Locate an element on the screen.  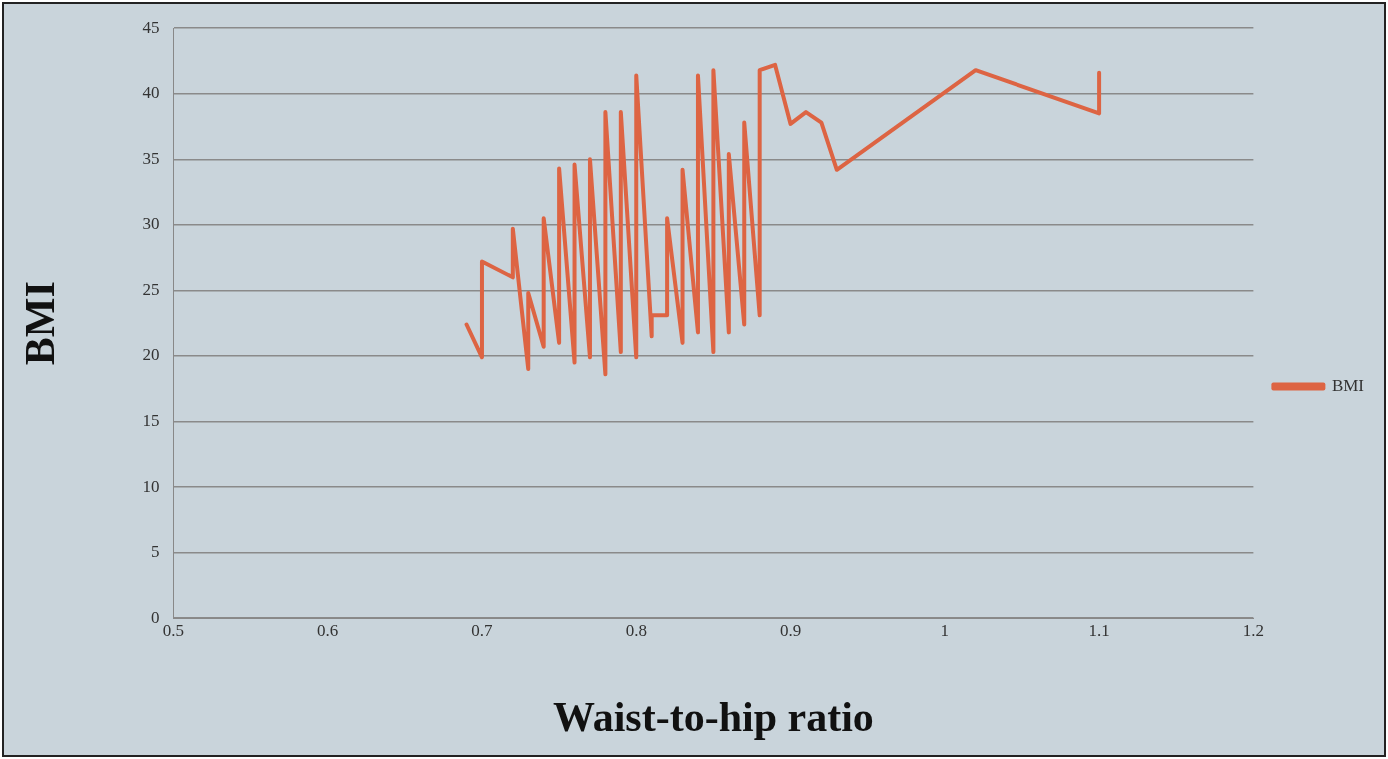
y-tick-label: 0 is located at coordinates (155, 617).